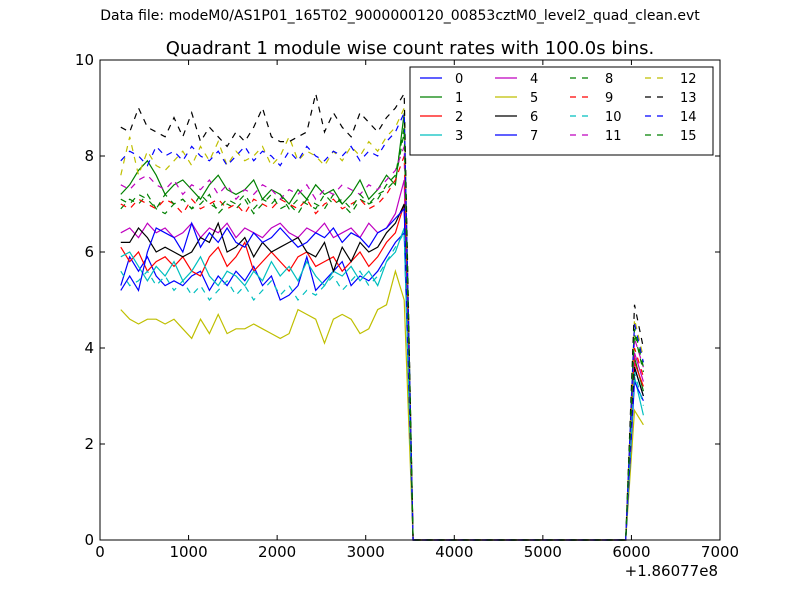 The height and width of the screenshot is (600, 800). I want to click on x-axis-offset-label: +1.86077e8, so click(671, 571).